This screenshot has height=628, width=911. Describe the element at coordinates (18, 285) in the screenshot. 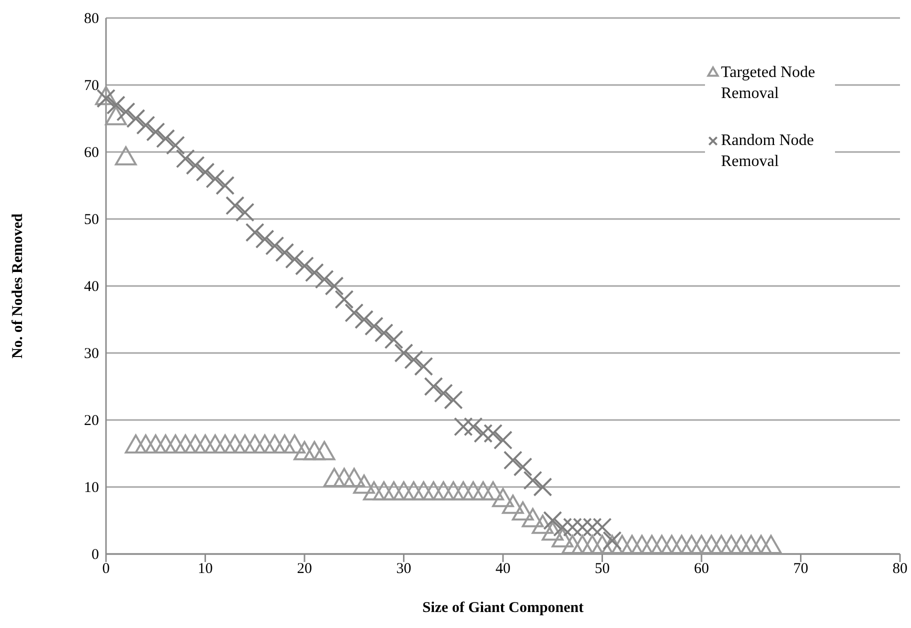

I see `y-axis-title: No. of Nodes Removed` at that location.